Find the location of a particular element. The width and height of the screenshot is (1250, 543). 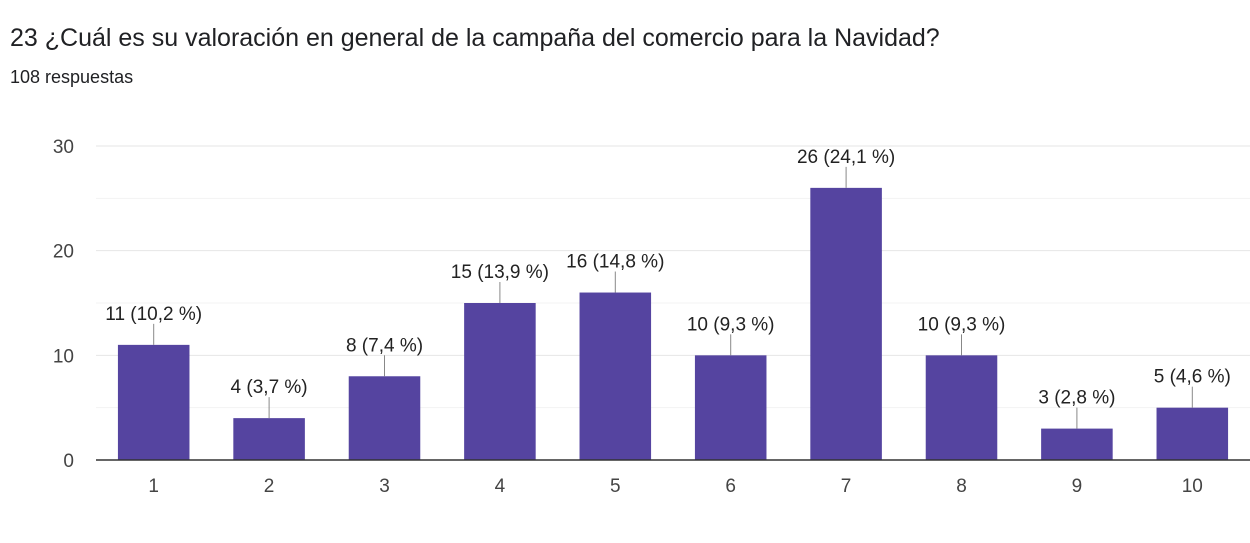

x-tick-label: 1 is located at coordinates (153, 486).